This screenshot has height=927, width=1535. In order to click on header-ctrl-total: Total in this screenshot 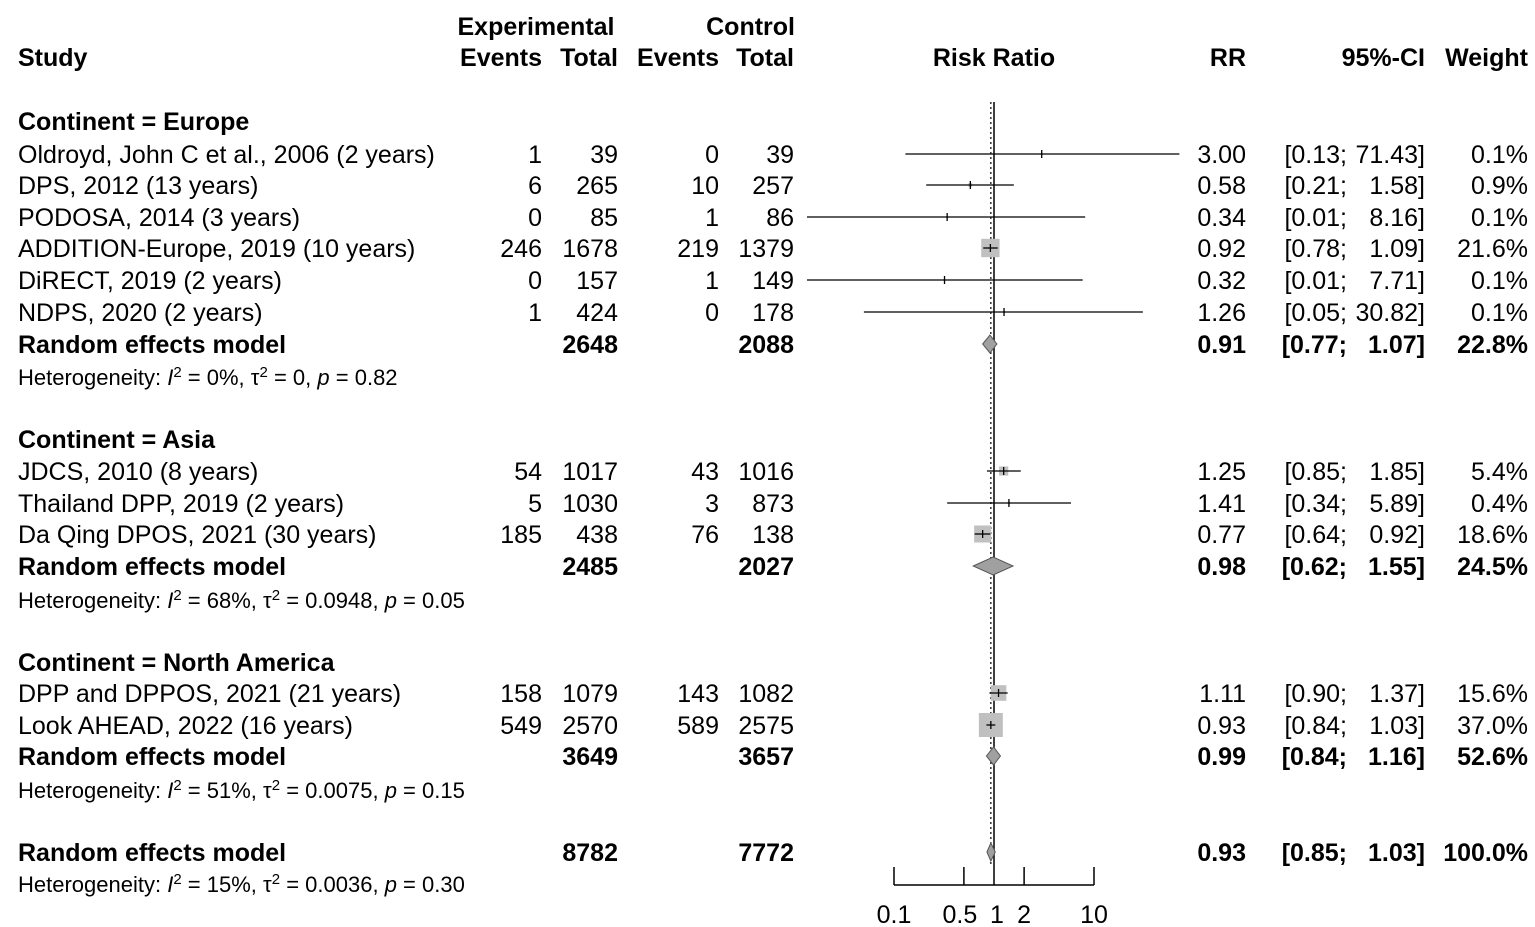, I will do `click(765, 58)`.